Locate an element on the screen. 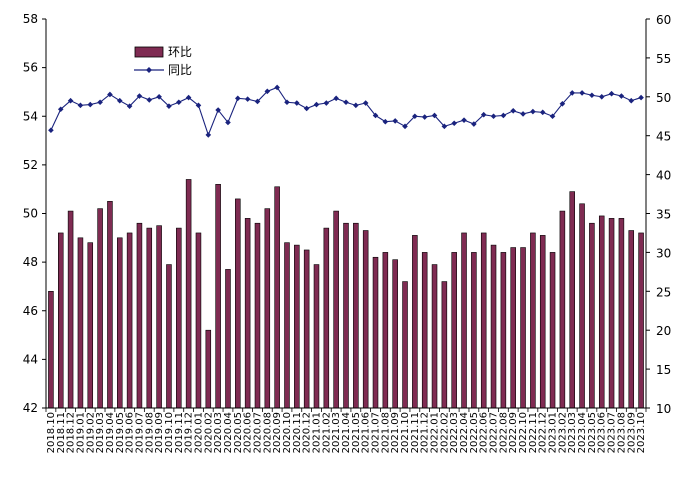  bar-2020.05 is located at coordinates (238, 303).